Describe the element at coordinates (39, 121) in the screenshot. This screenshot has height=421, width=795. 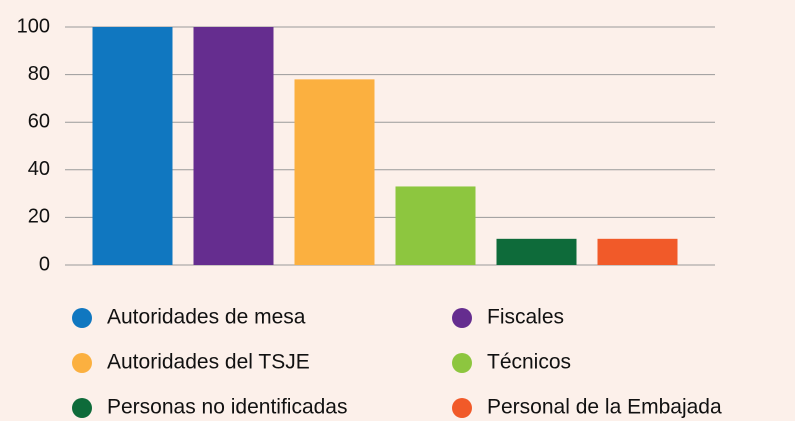
I see `y-tick-label: 60` at that location.